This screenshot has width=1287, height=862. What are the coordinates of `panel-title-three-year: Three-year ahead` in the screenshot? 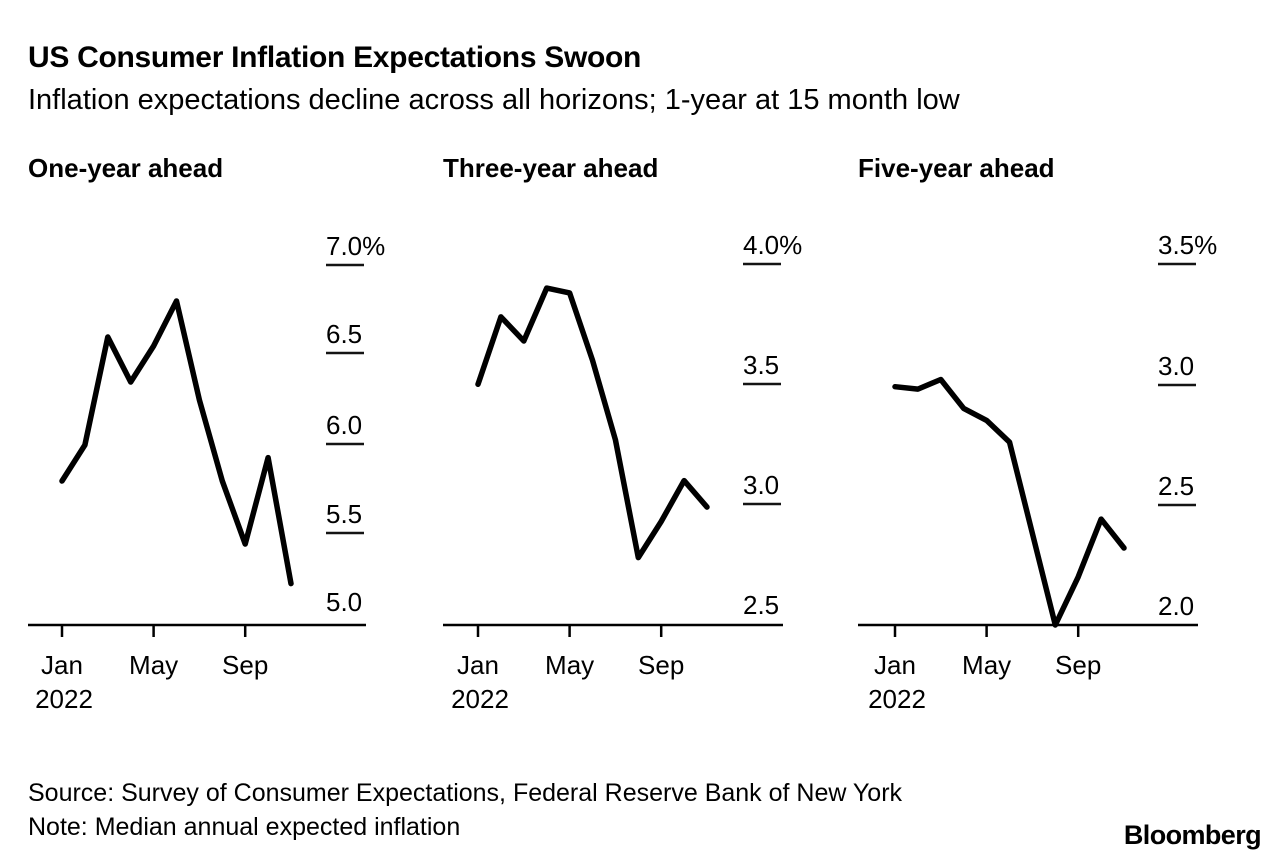 It's located at (551, 168).